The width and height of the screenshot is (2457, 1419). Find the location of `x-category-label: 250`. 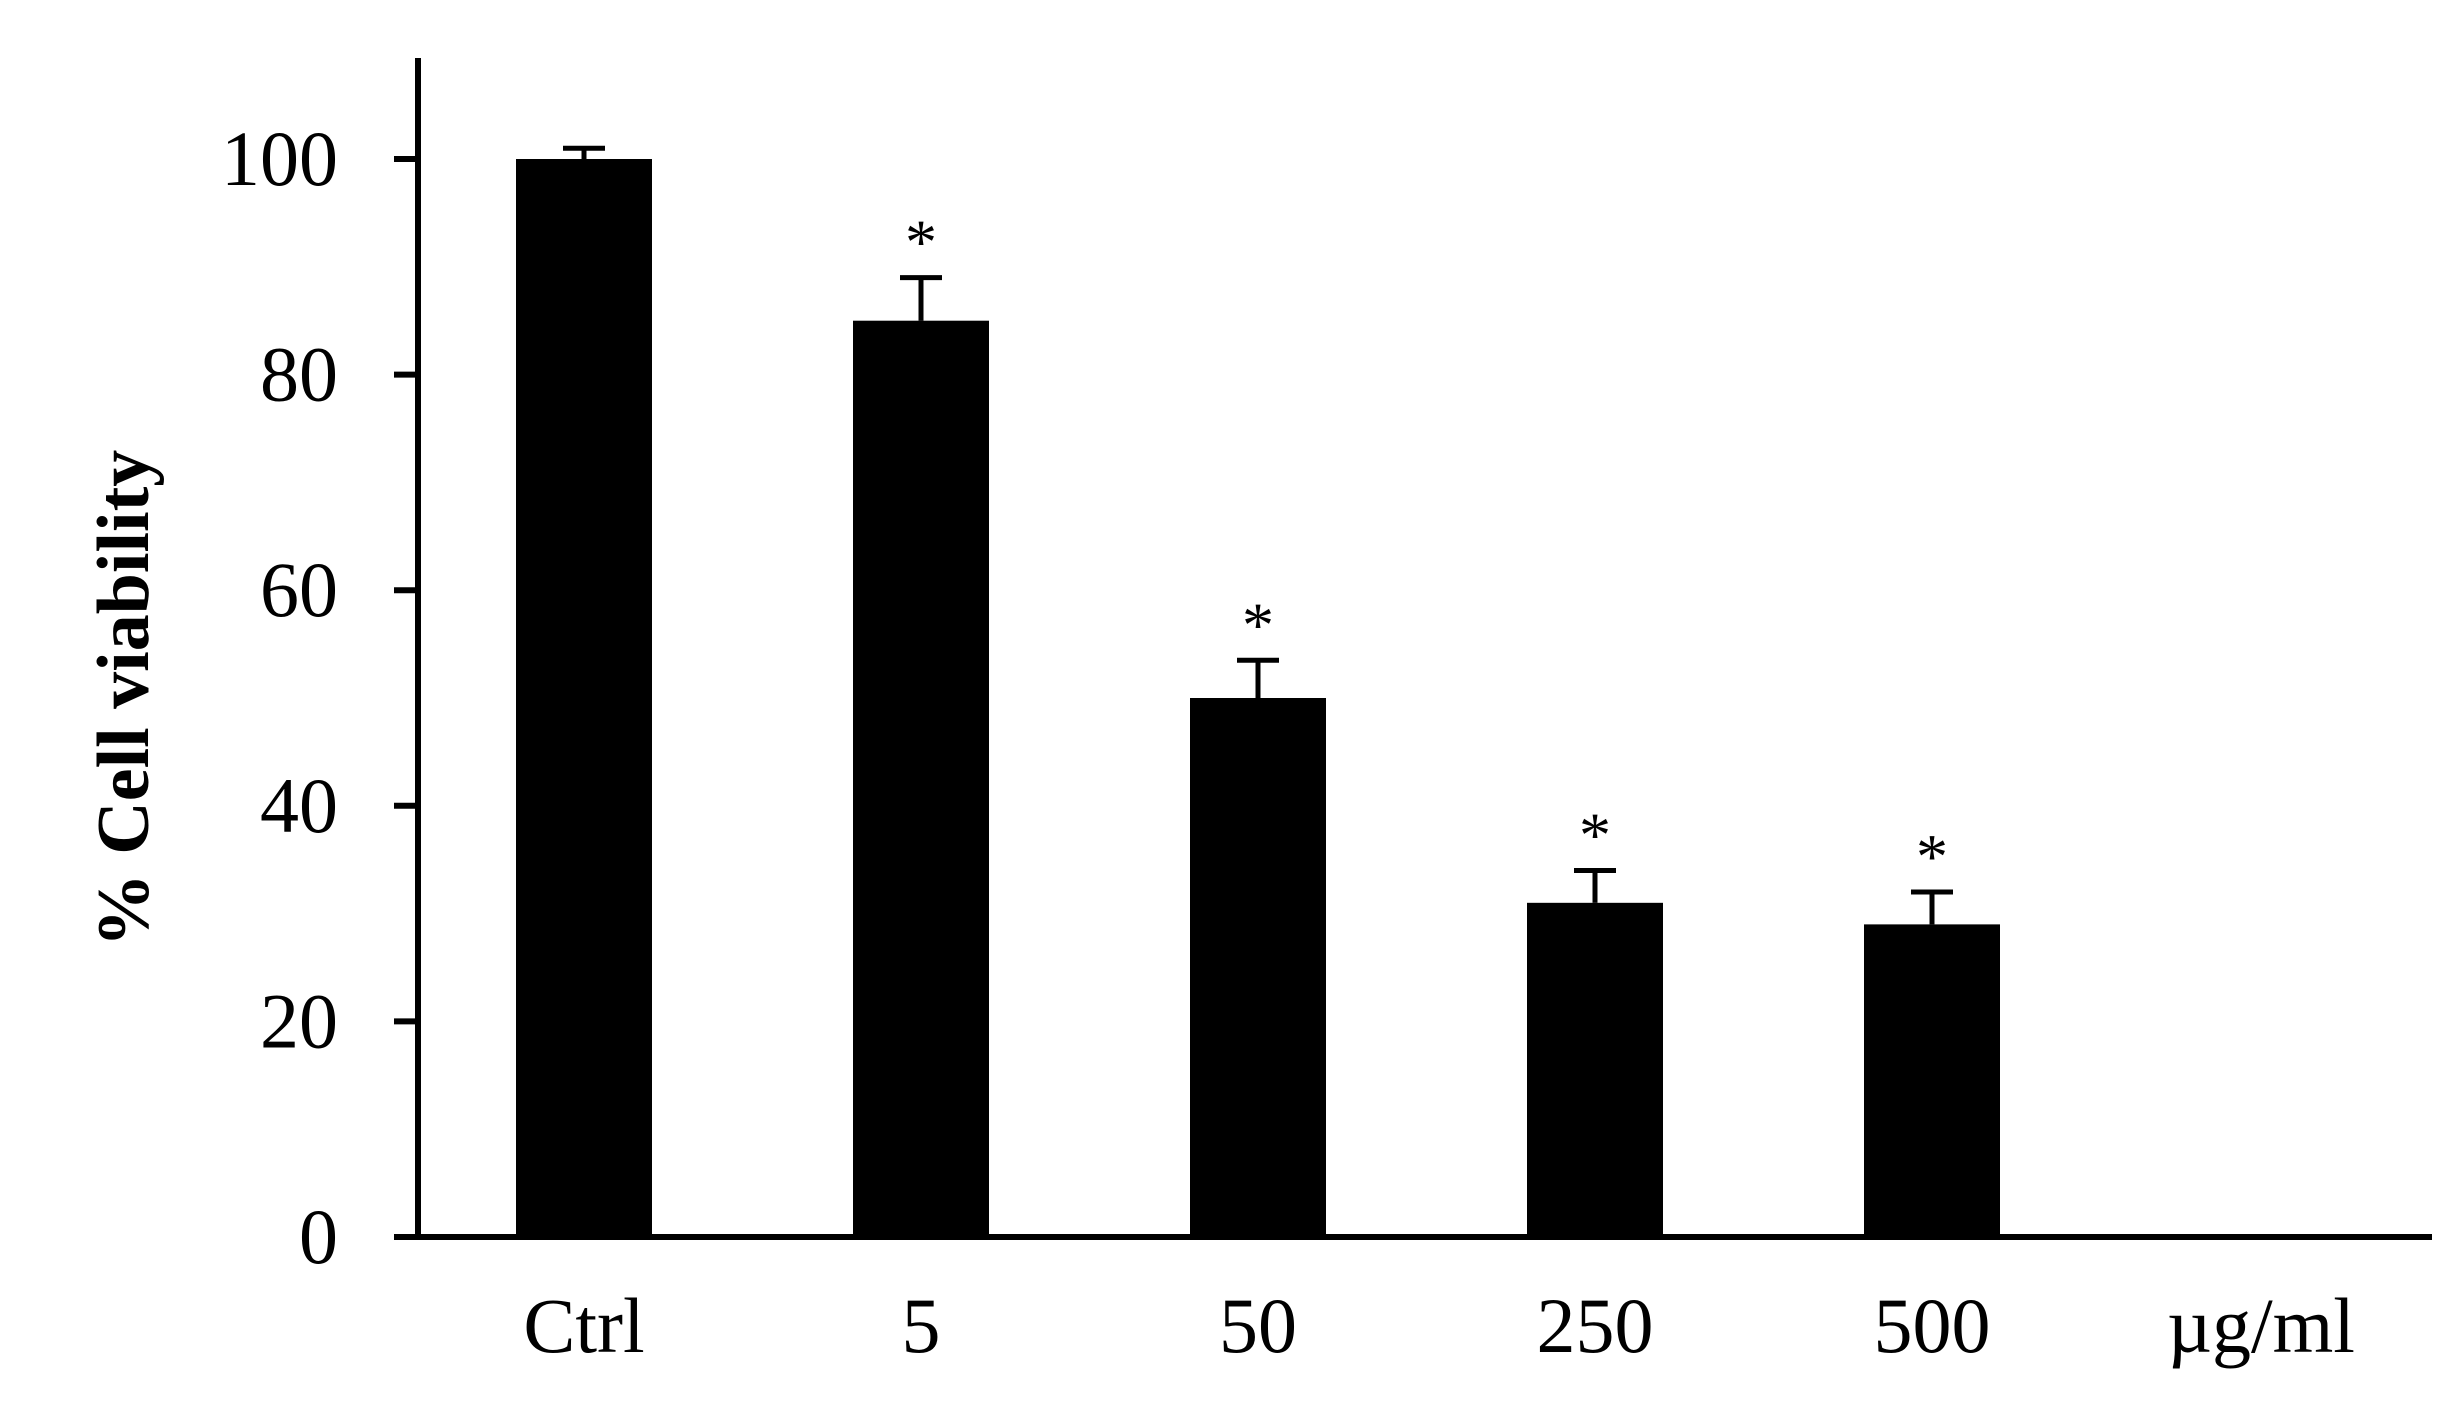

x-category-label: 250 is located at coordinates (1595, 1325).